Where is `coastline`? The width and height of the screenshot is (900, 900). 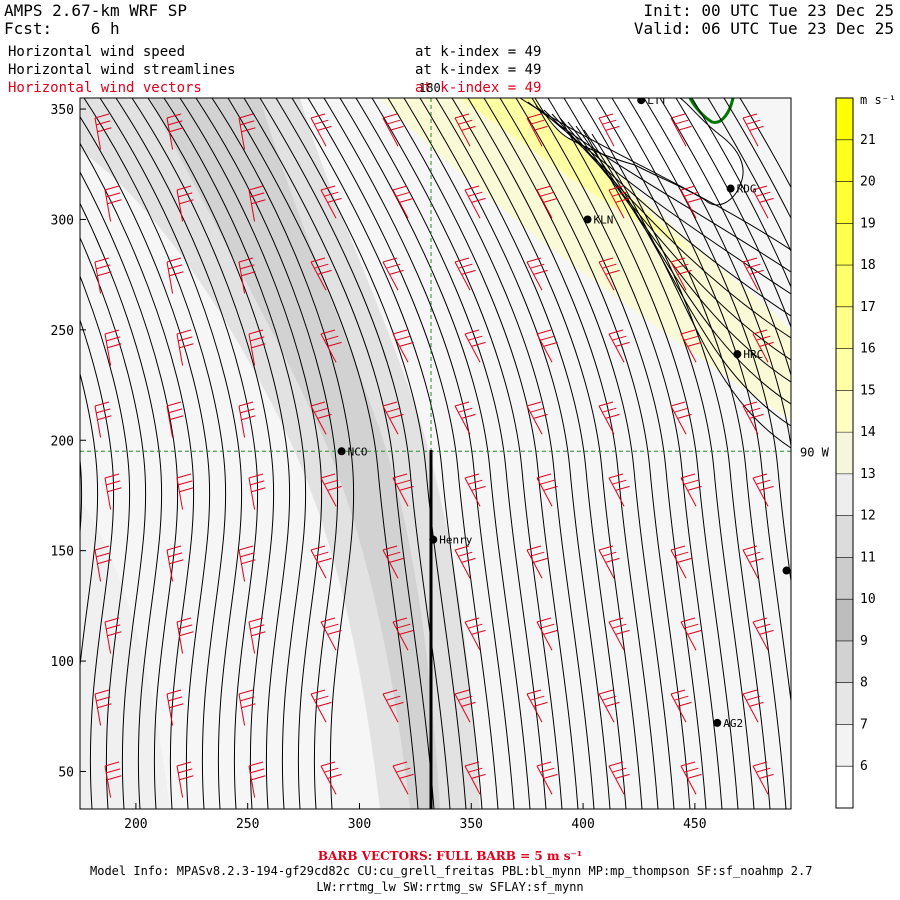
coastline is located at coordinates (639, 152).